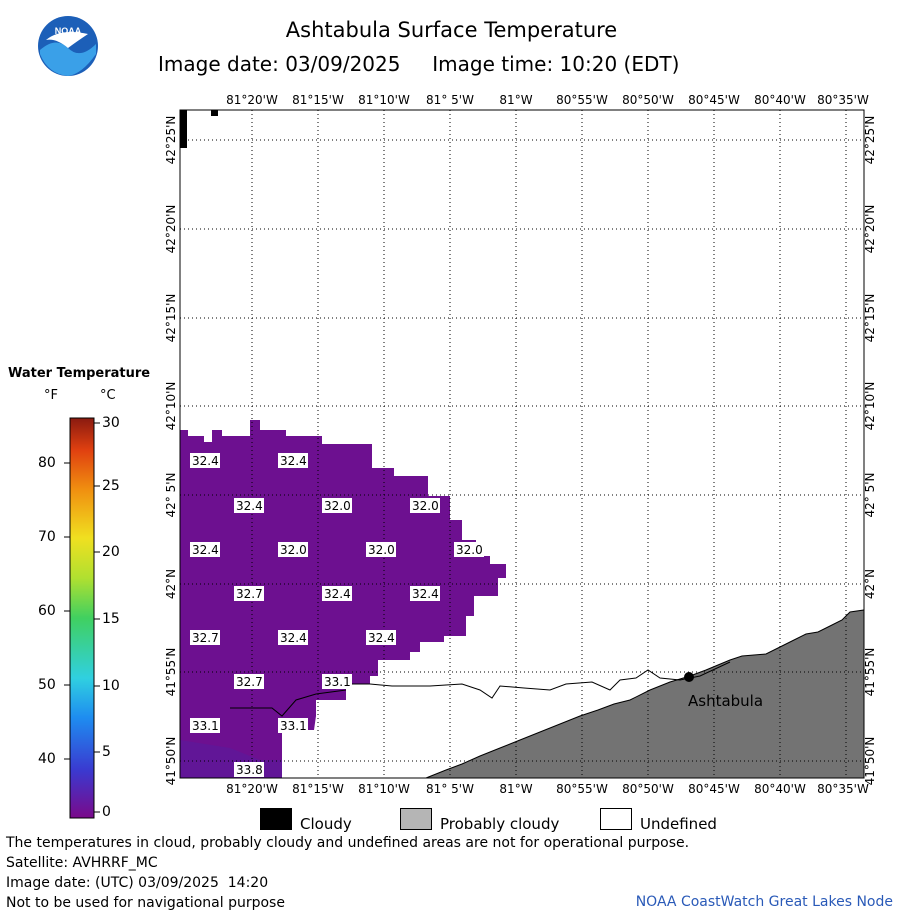 This screenshot has width=903, height=919. What do you see at coordinates (538, 680) in the screenshot?
I see `shoreline` at bounding box center [538, 680].